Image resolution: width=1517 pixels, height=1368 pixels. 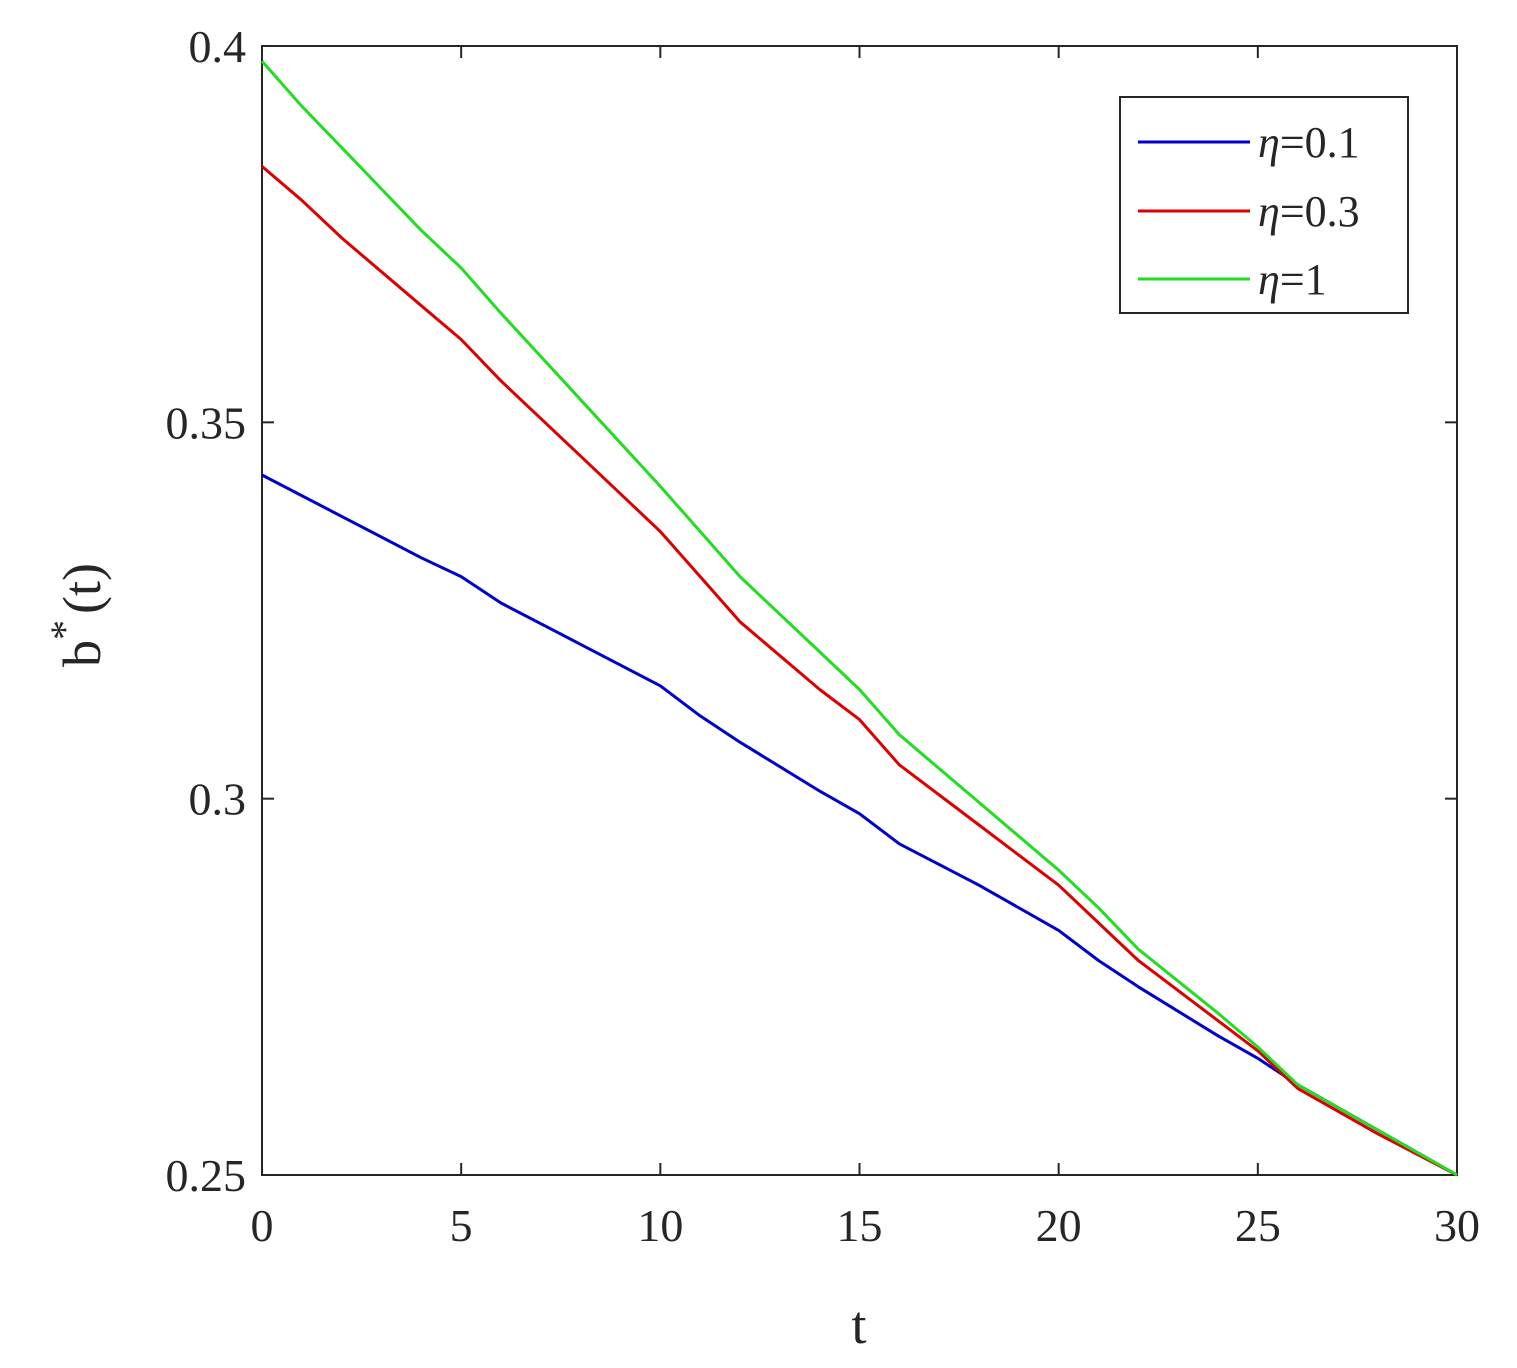 I want to click on y-axis-label: b* (t), so click(x=77, y=615).